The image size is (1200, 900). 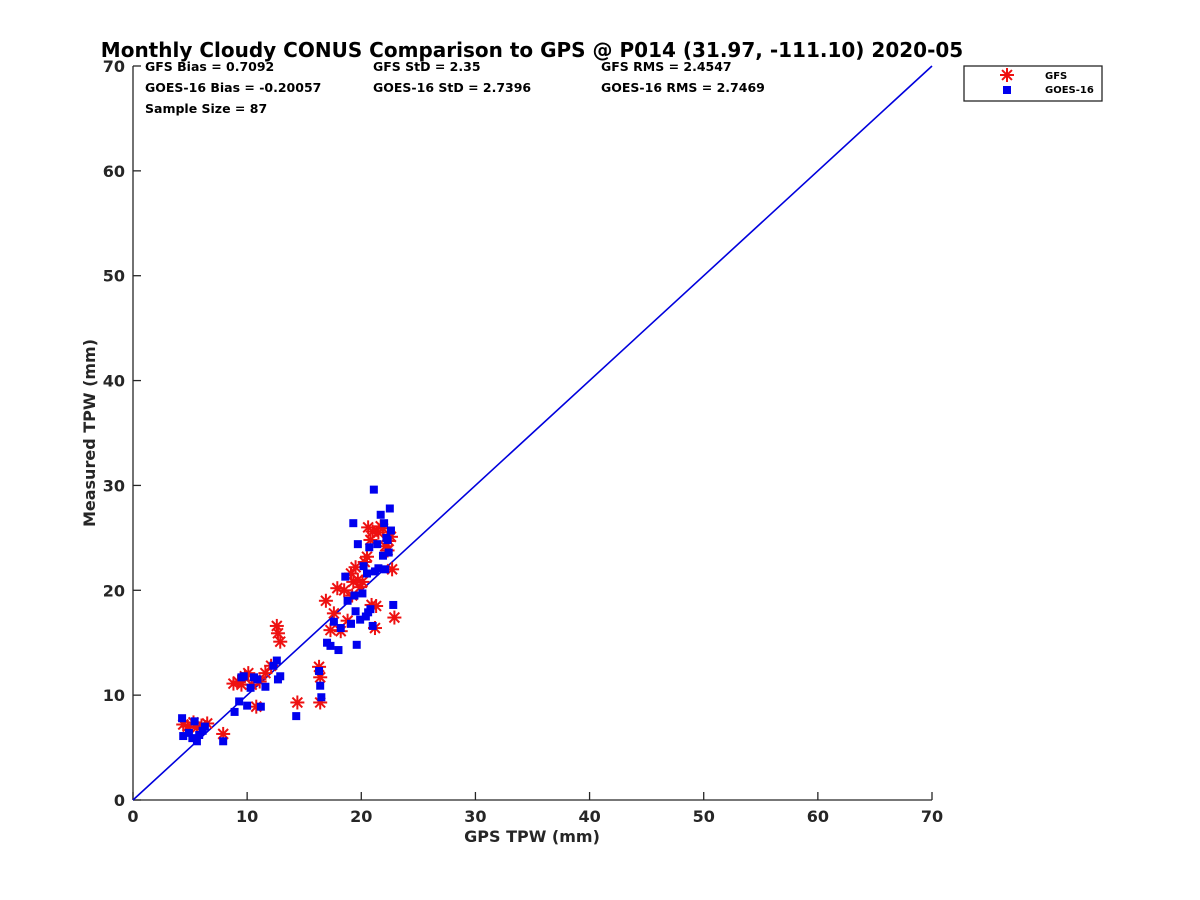 What do you see at coordinates (475, 816) in the screenshot?
I see `x-tick-label: 30` at bounding box center [475, 816].